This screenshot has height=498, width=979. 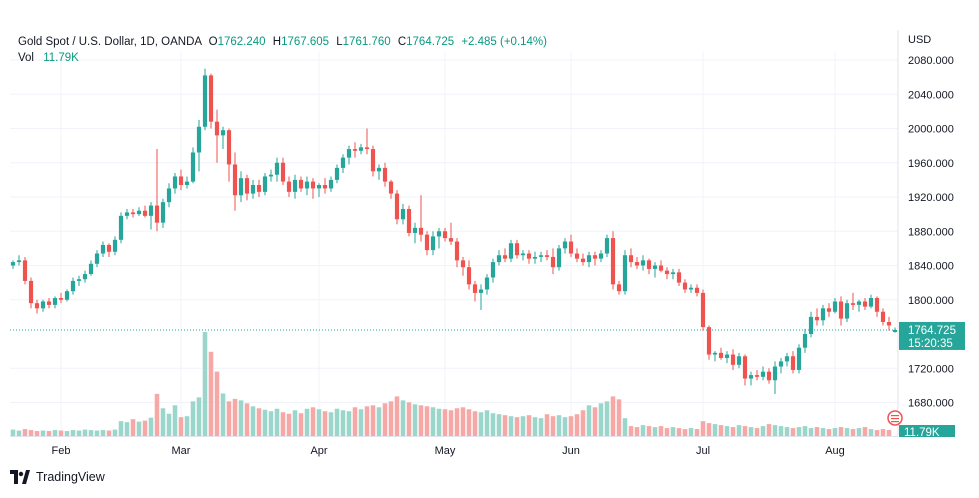 I want to click on flag-stripe, so click(x=895, y=419).